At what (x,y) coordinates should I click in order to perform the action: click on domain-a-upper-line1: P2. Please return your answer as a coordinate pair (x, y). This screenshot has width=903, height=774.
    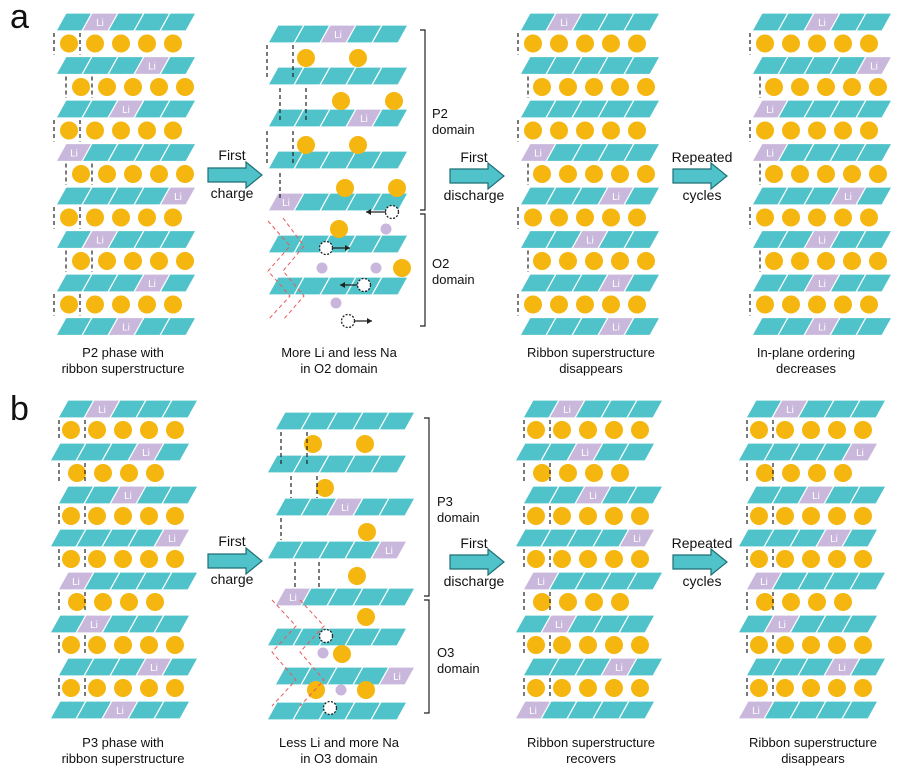
    Looking at the image, I should click on (440, 113).